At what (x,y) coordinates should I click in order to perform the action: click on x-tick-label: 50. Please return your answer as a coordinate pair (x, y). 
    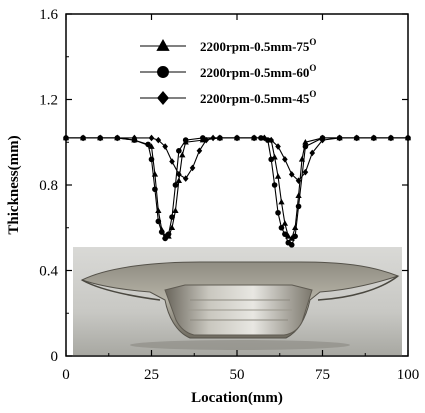
    Looking at the image, I should click on (237, 375).